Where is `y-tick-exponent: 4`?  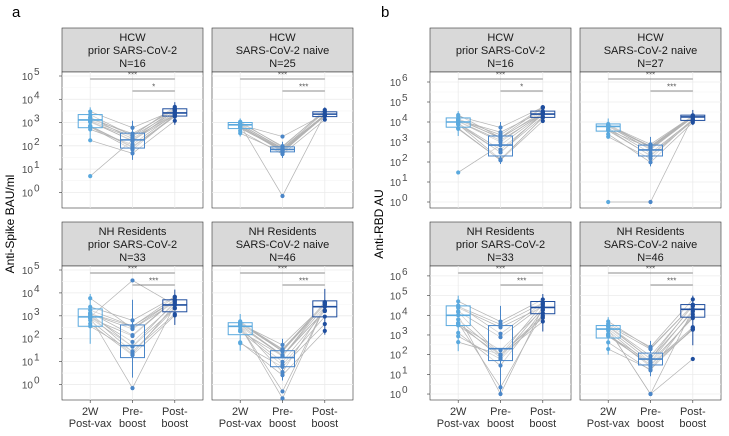 y-tick-exponent: 4 is located at coordinates (37, 289).